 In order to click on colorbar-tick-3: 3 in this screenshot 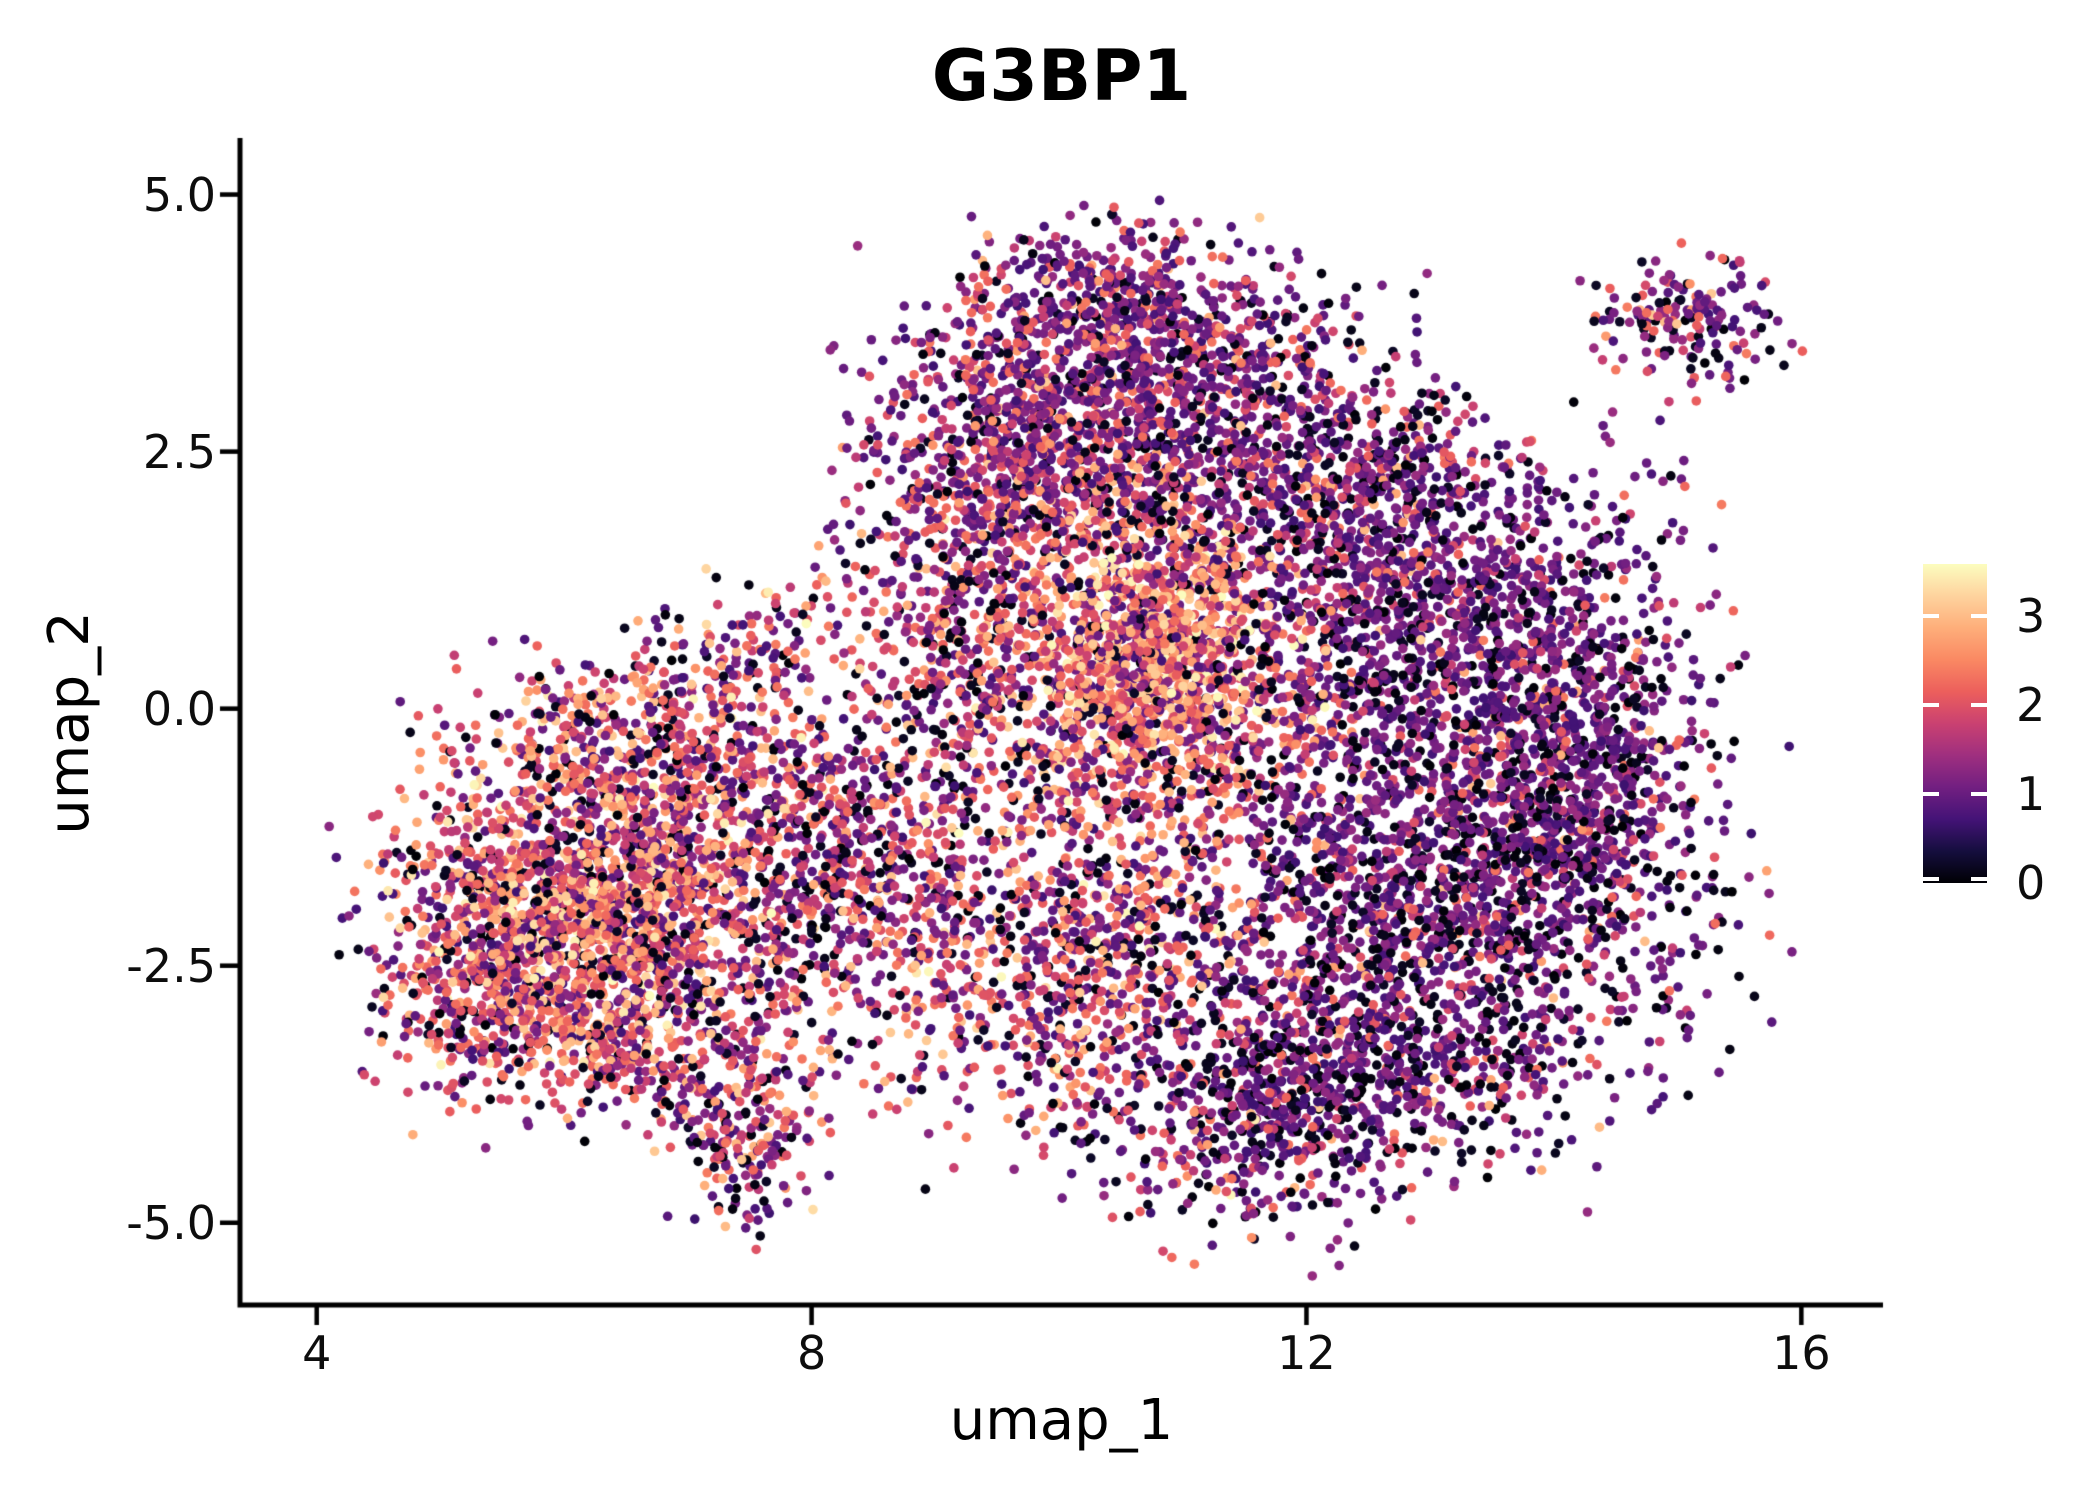, I will do `click(2031, 615)`.